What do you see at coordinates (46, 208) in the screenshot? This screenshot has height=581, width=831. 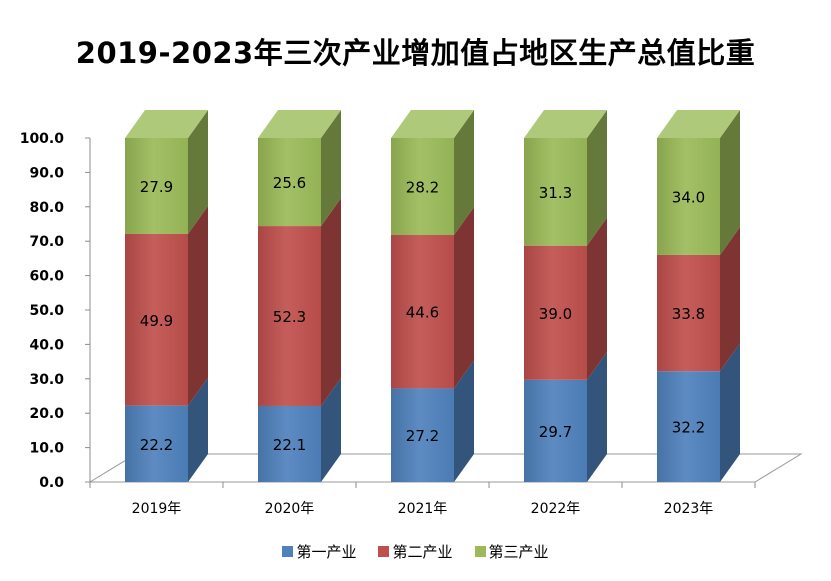 I see `y-tick-label: 80.0` at bounding box center [46, 208].